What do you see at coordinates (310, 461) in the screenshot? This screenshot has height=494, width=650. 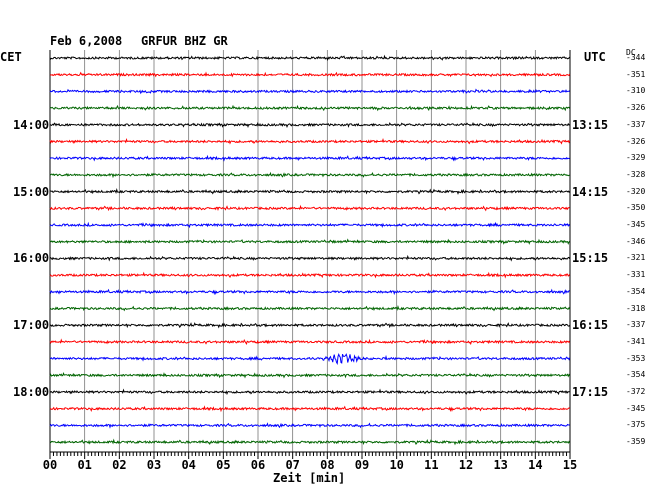 I see `time-axis: 00 01 02 03 04 05 06 07 08 09 10 11 12 13 14 15` at bounding box center [310, 461].